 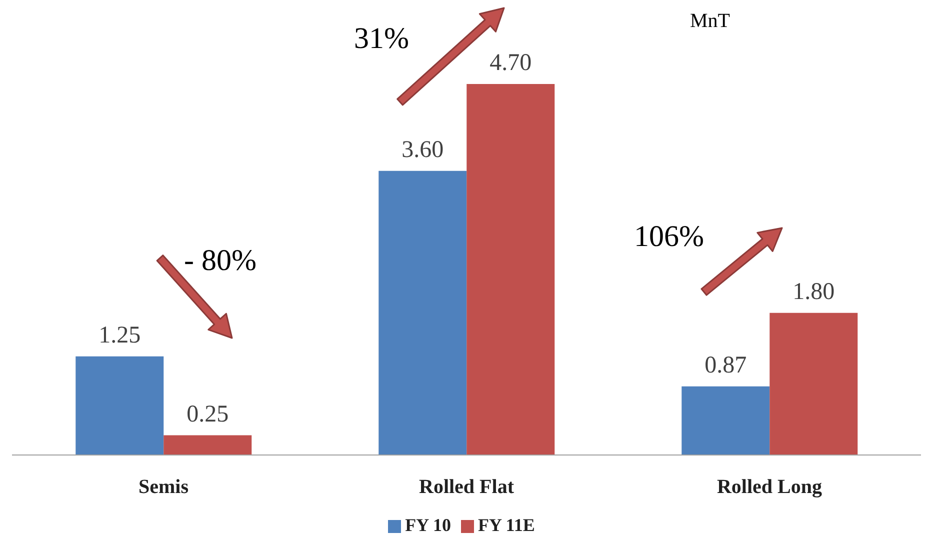 What do you see at coordinates (381, 39) in the screenshot?
I see `text: 31%` at bounding box center [381, 39].